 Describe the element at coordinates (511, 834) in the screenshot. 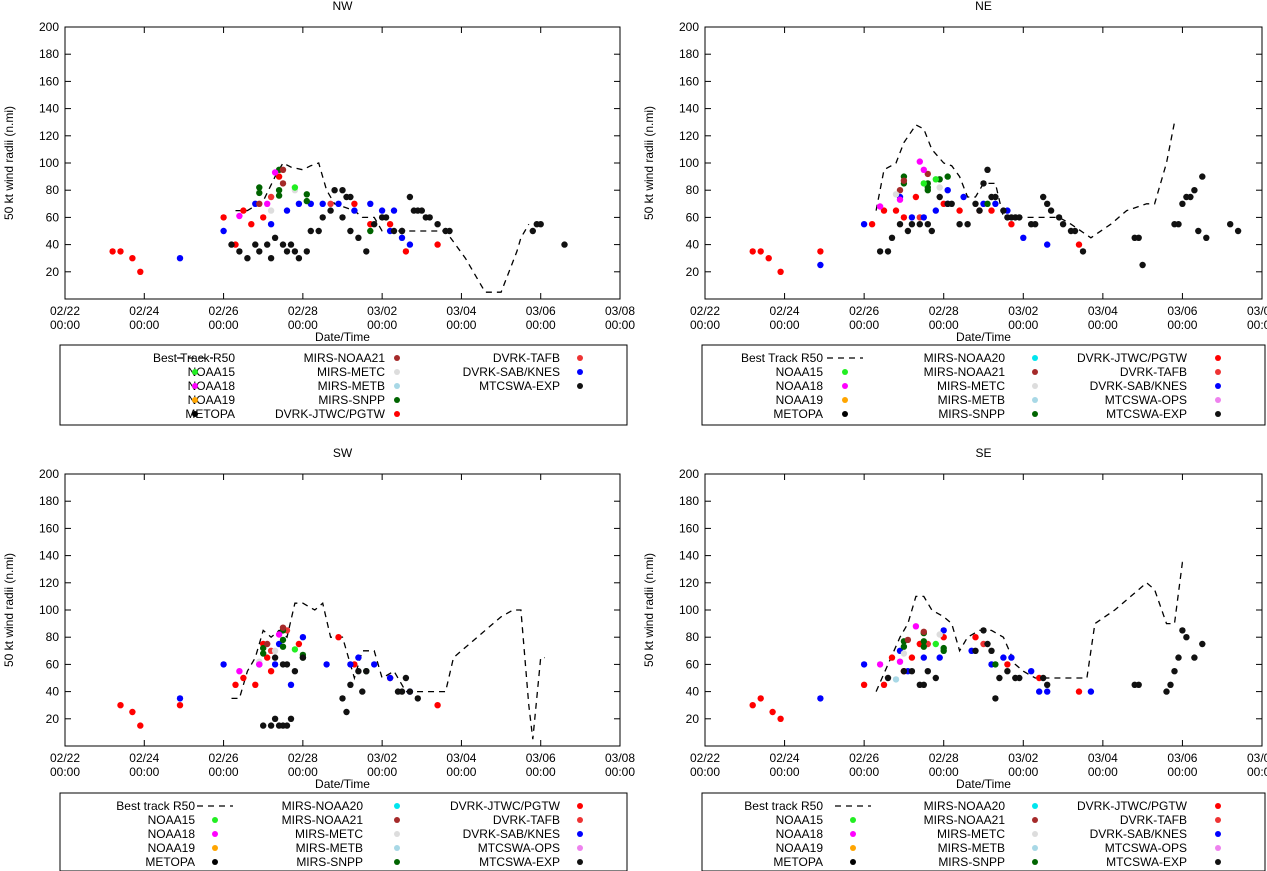

I see `legend-label: DVRK-SAB/KNES` at that location.